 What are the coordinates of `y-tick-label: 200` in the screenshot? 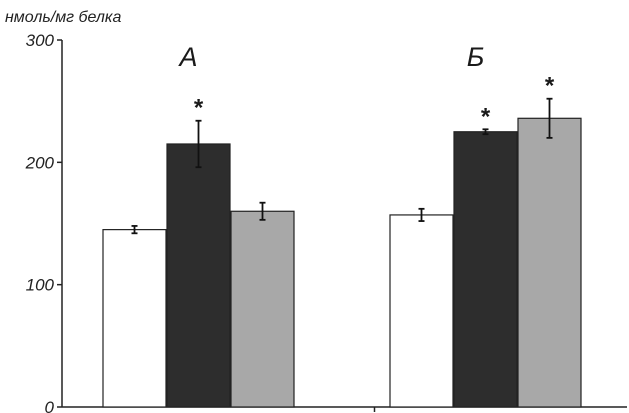 It's located at (40, 162).